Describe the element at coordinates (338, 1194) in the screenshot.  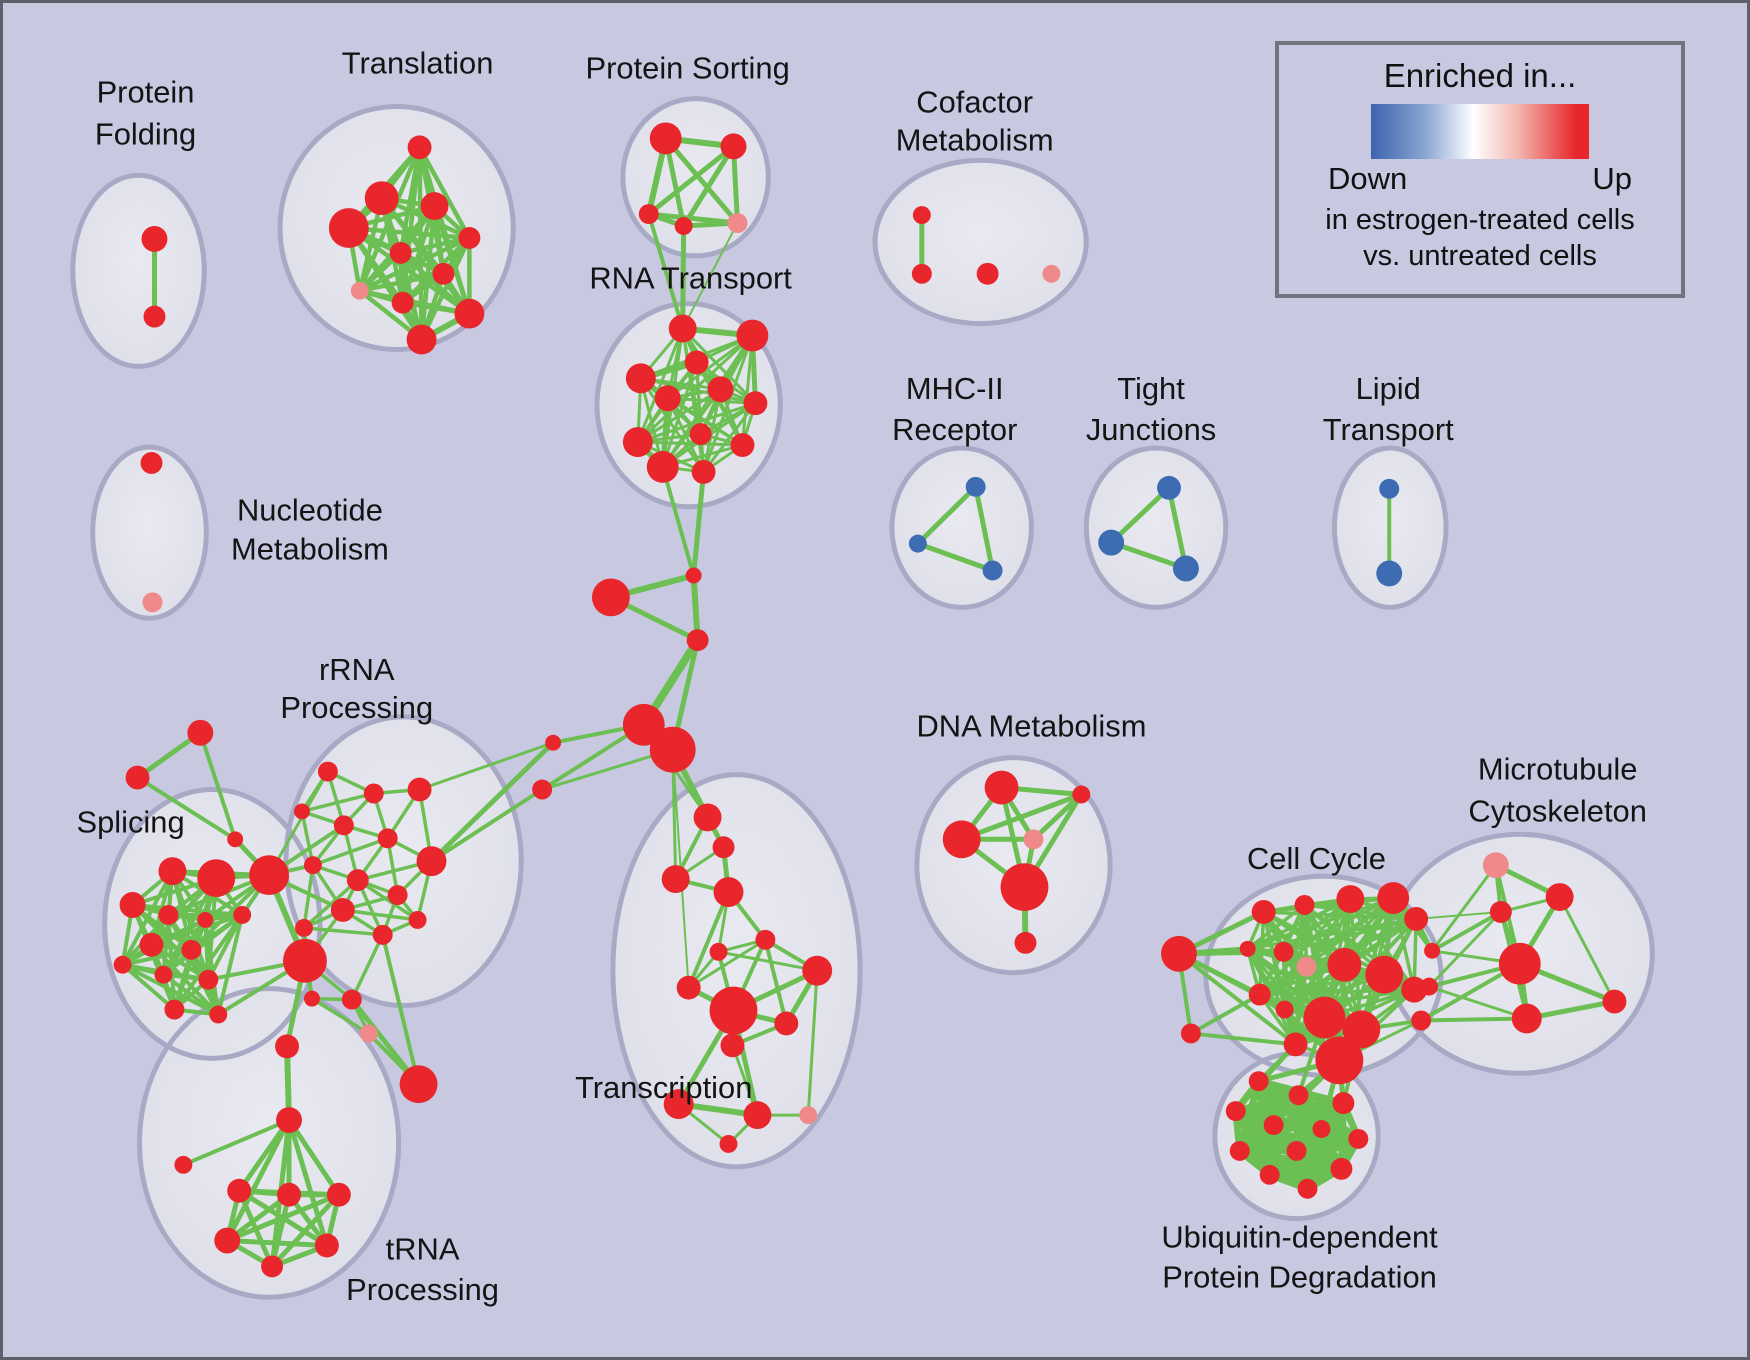
I see `node-tr3` at that location.